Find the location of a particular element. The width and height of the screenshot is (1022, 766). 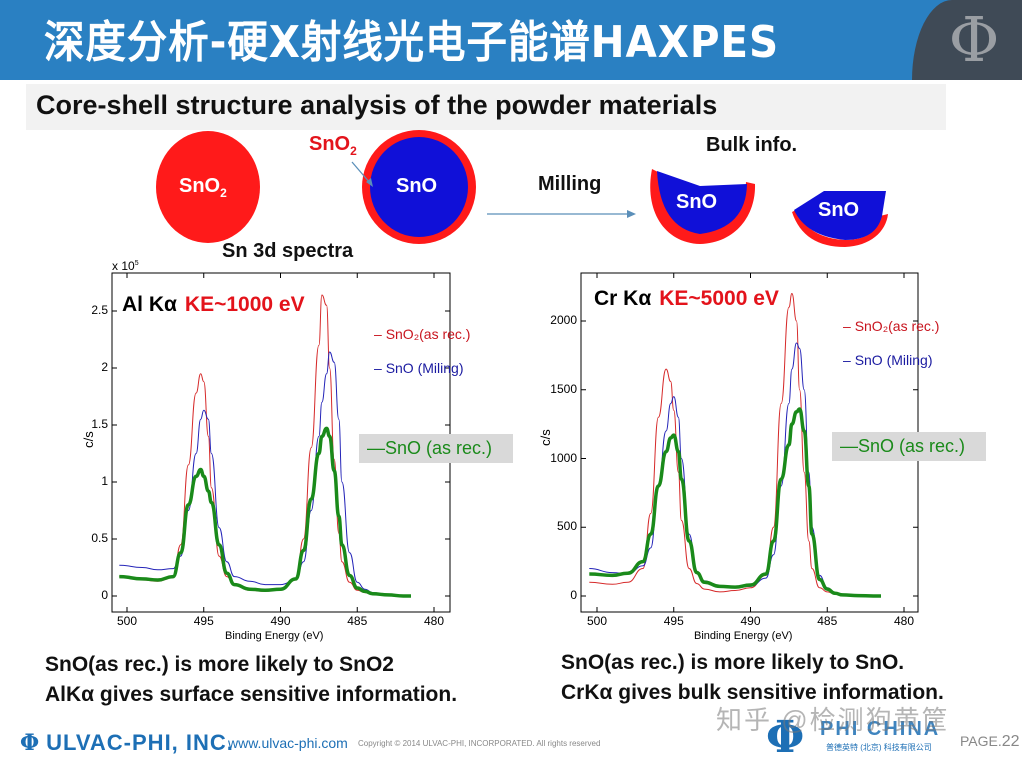

left-y-tick-label: 0.5 is located at coordinates (99, 538).